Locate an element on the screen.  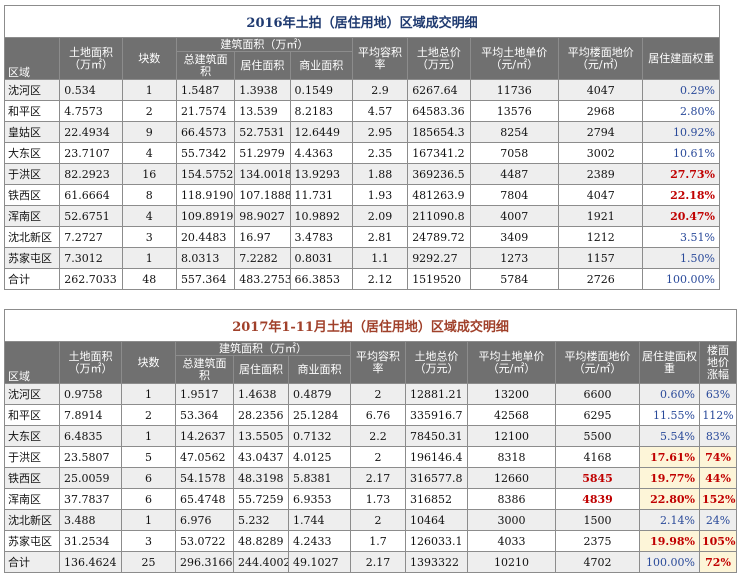
build-res-cell: 52.7531 is located at coordinates (262, 132).